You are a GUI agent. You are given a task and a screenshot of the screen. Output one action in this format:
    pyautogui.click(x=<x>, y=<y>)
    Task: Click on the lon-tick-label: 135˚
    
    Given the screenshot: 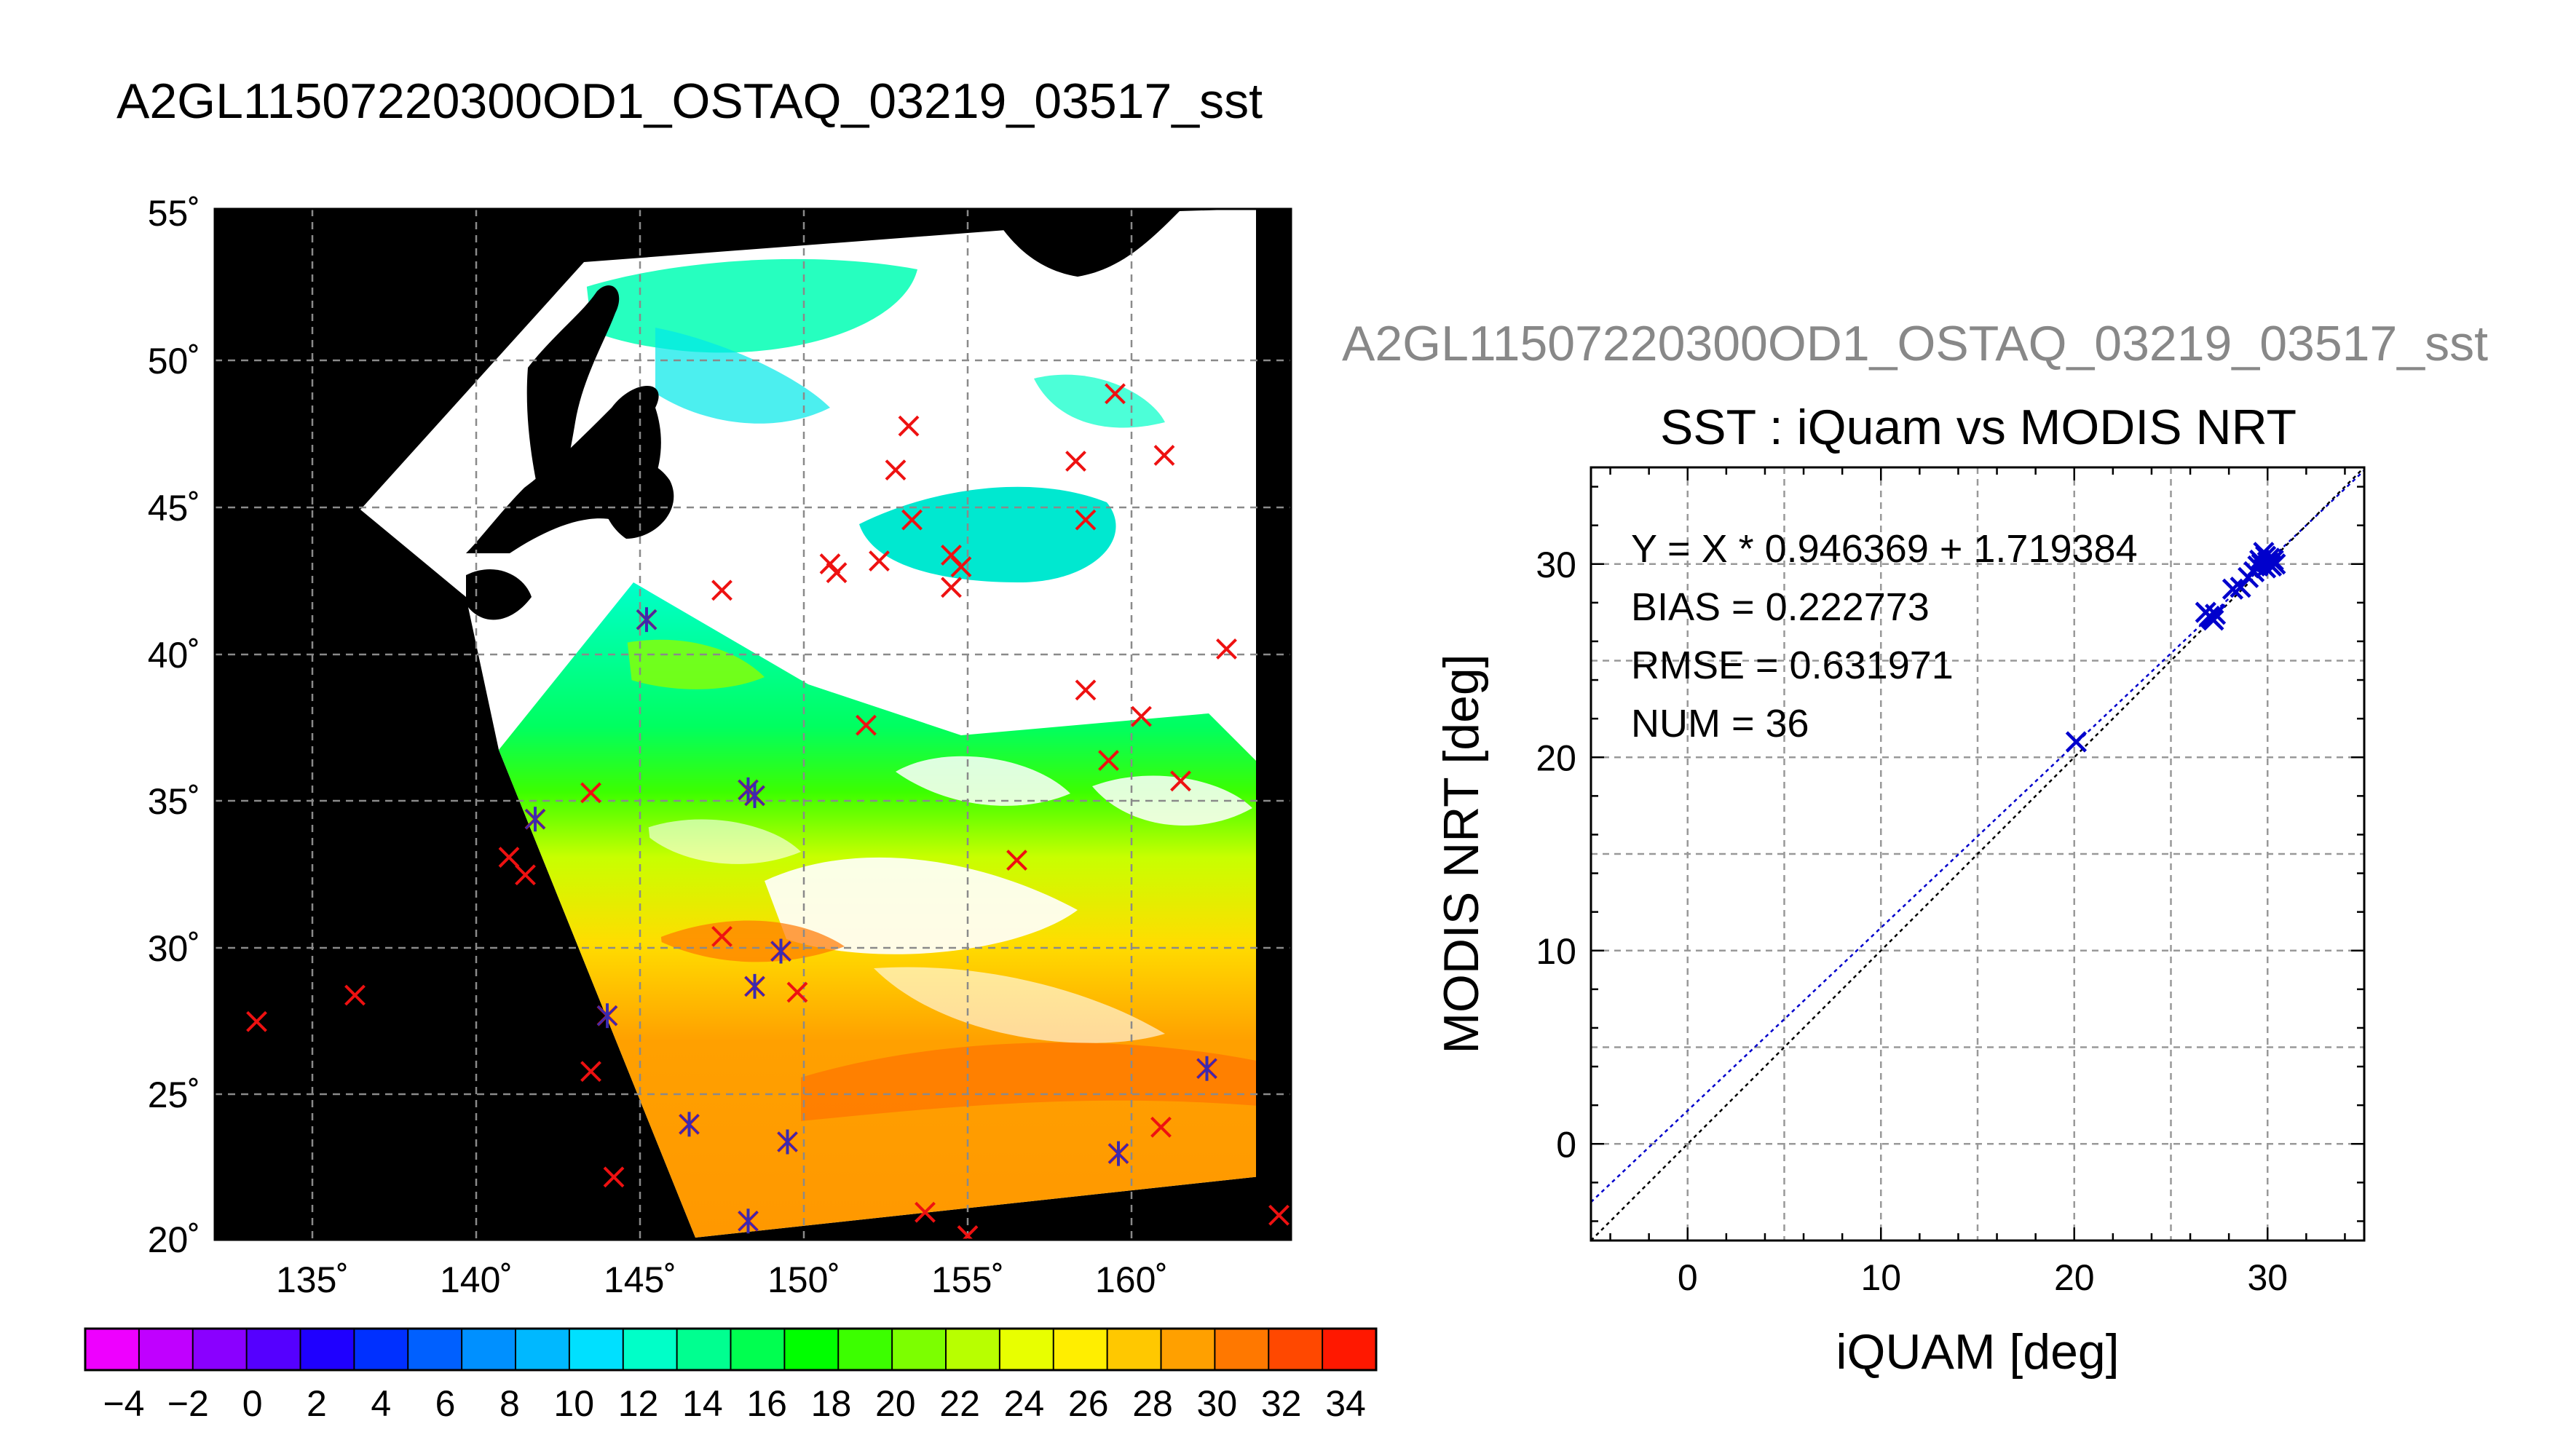 What is the action you would take?
    pyautogui.click(x=312, y=1279)
    